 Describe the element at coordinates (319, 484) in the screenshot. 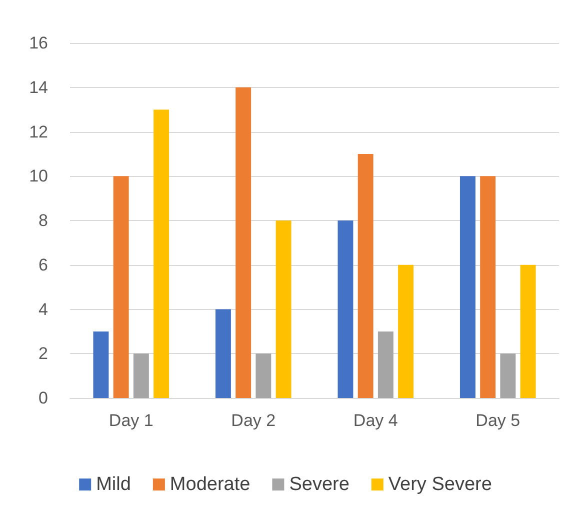

I see `legend-label: Severe` at that location.